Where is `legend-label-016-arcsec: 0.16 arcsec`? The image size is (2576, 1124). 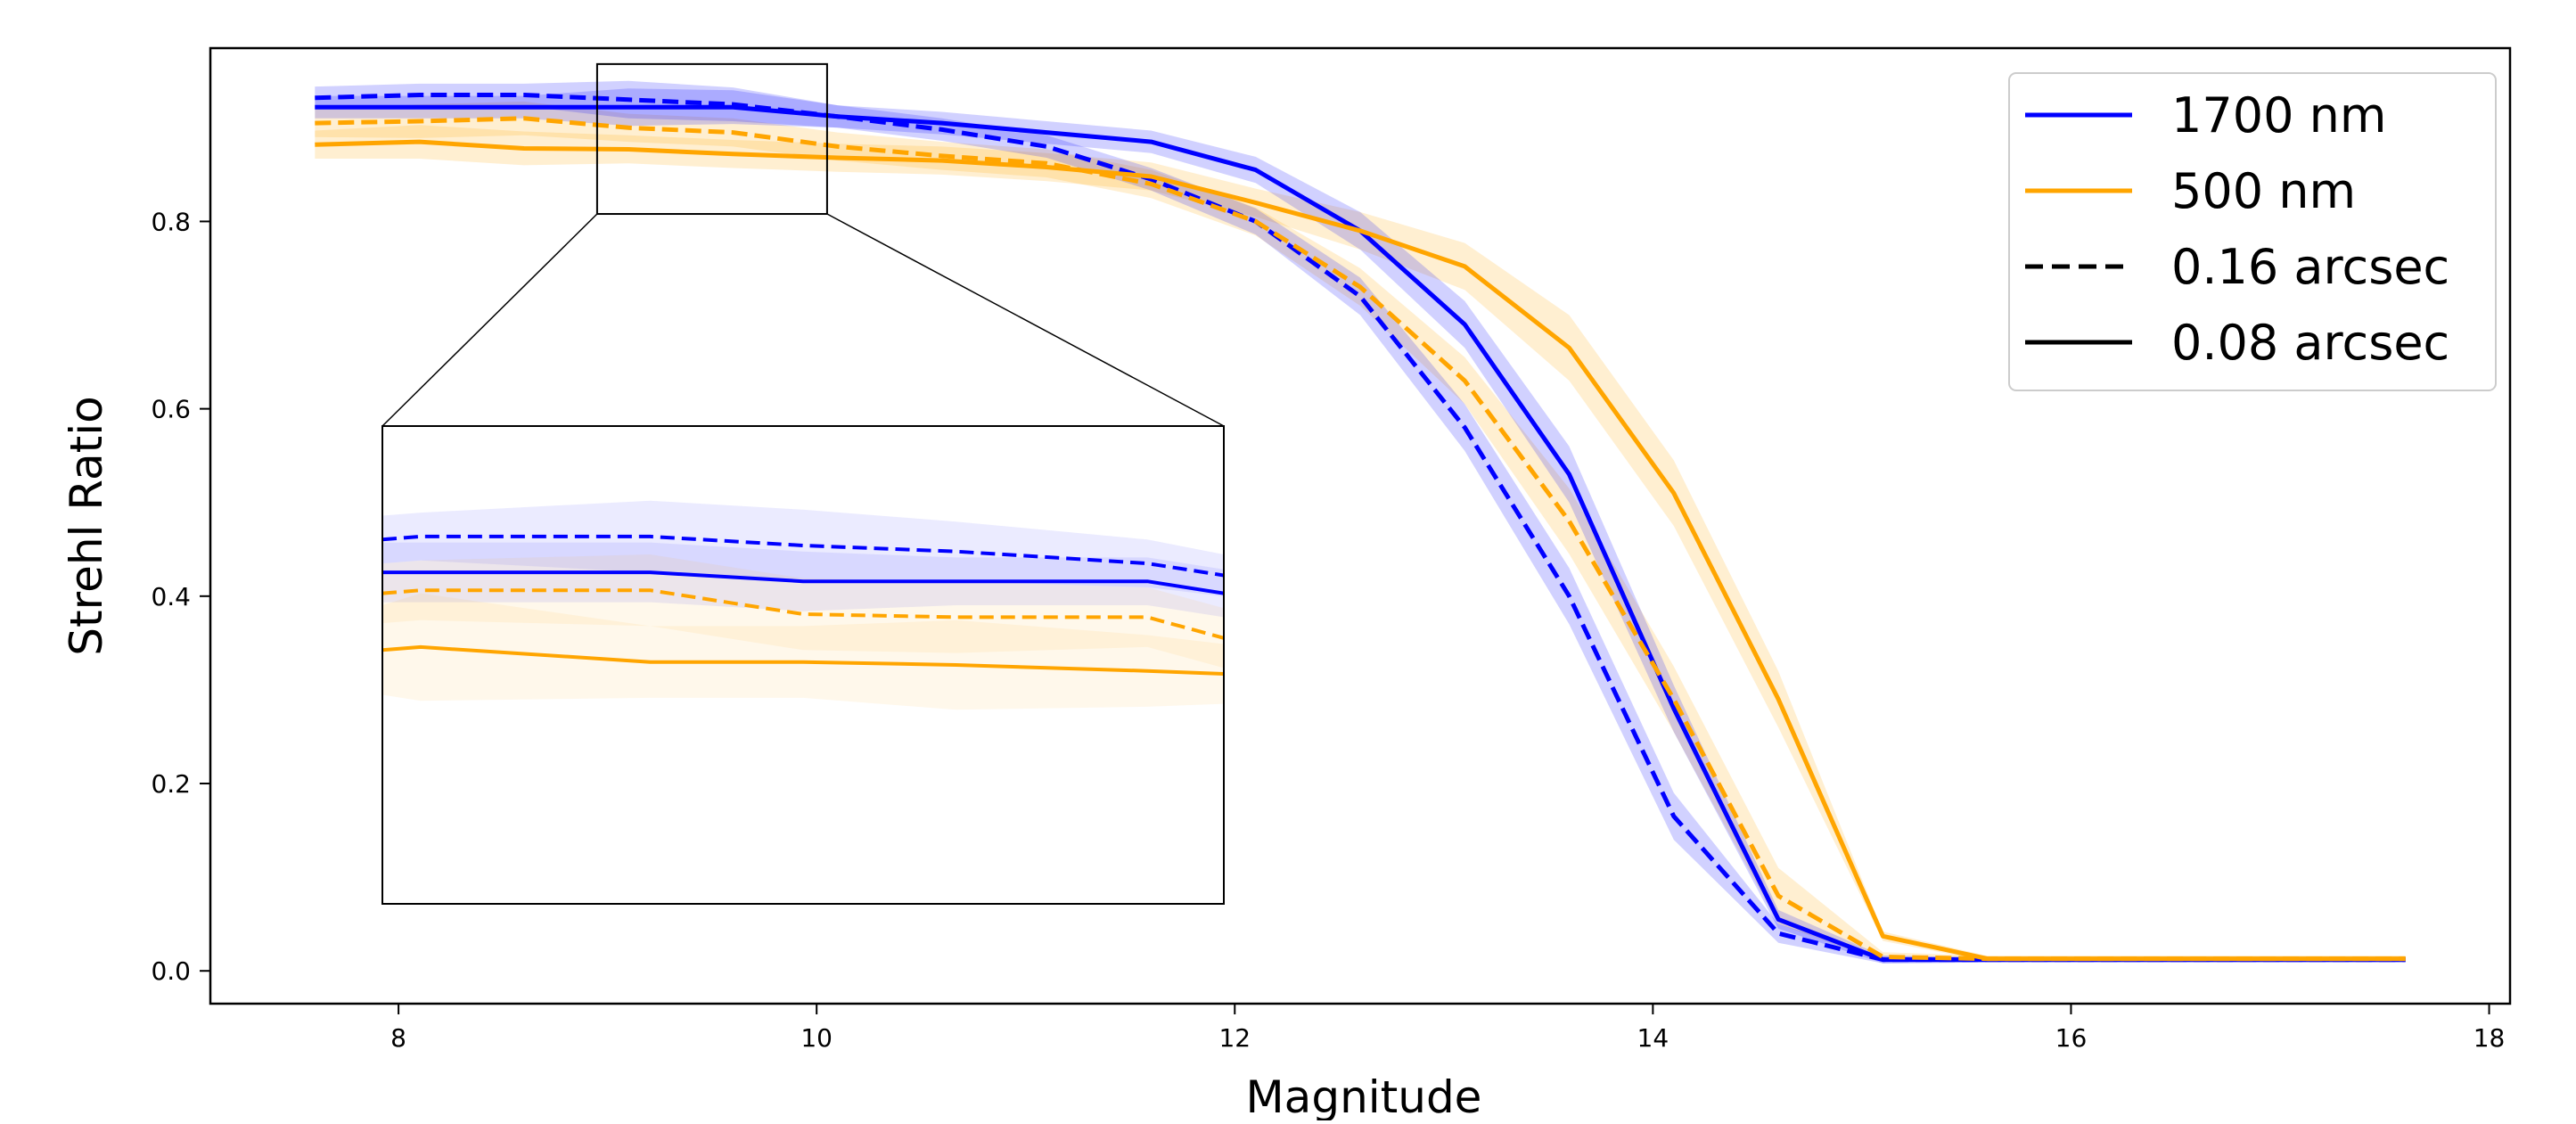 legend-label-016-arcsec: 0.16 arcsec is located at coordinates (2310, 267).